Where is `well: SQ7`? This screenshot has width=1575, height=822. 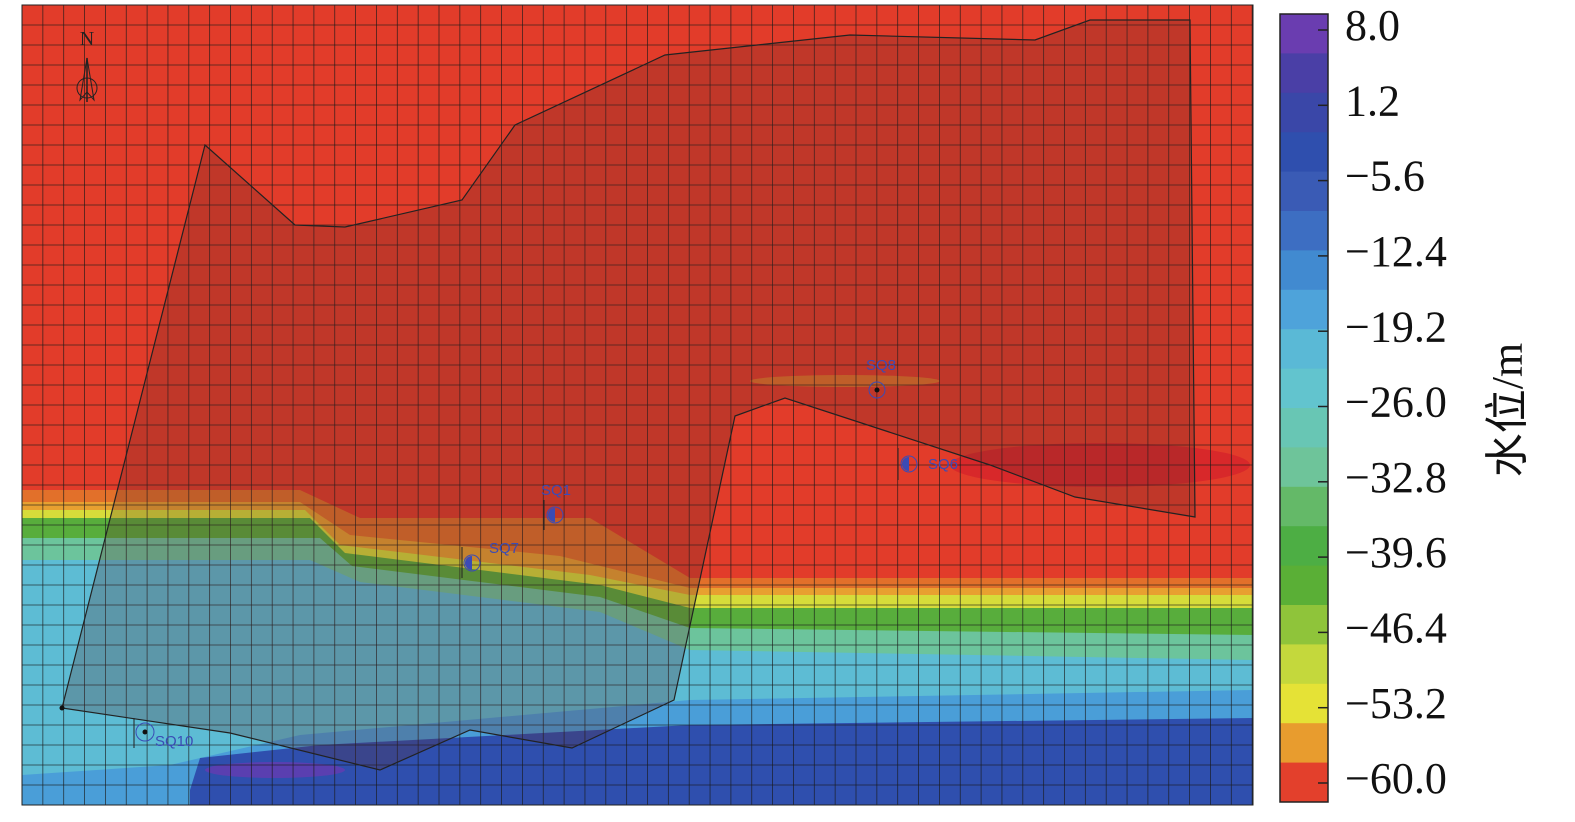
well: SQ7 is located at coordinates (490, 559).